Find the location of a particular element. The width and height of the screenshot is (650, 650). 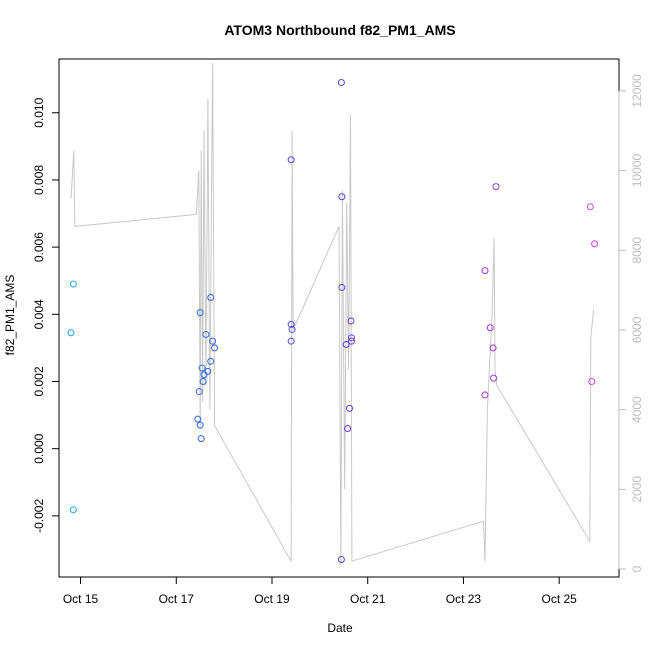

y-axis-left: -0.002 0.000 0.002 0.004 0.006 0.008 0.010 is located at coordinates (46, 315).